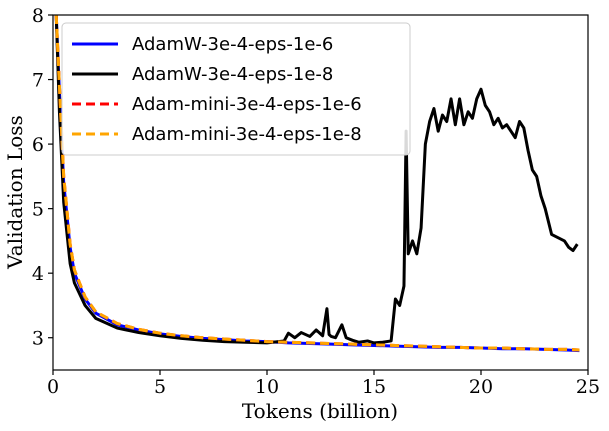 The height and width of the screenshot is (431, 609). I want to click on y-tick-label: 4, so click(38, 274).